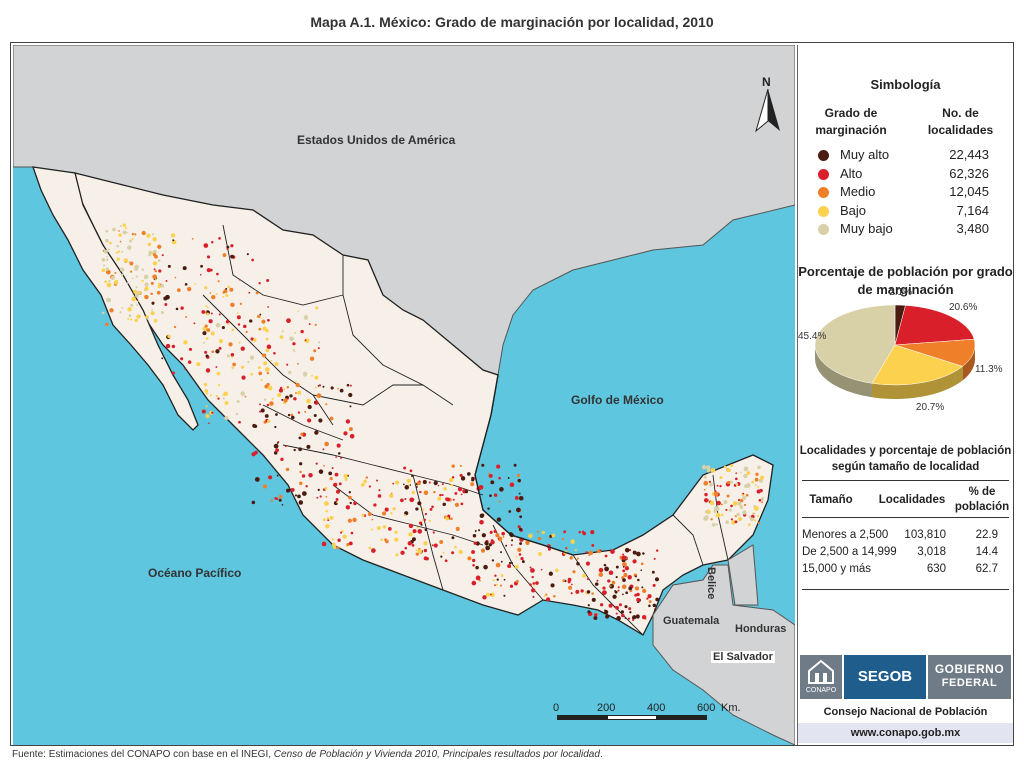 Image resolution: width=1024 pixels, height=768 pixels. I want to click on table-cell-tamano: 15,000 y más, so click(837, 569).